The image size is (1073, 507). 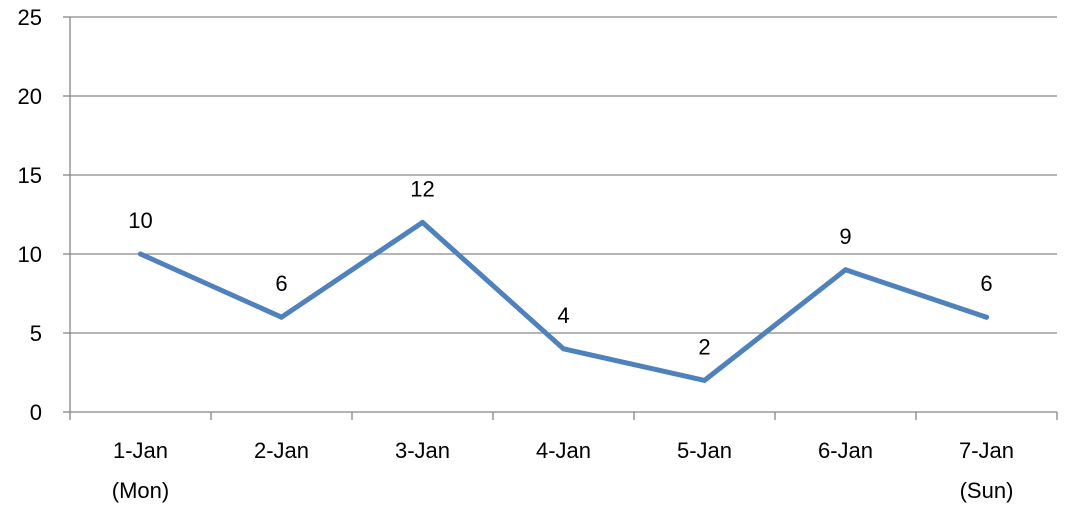 I want to click on x-tick-label-1: 2-Jan, so click(x=281, y=450).